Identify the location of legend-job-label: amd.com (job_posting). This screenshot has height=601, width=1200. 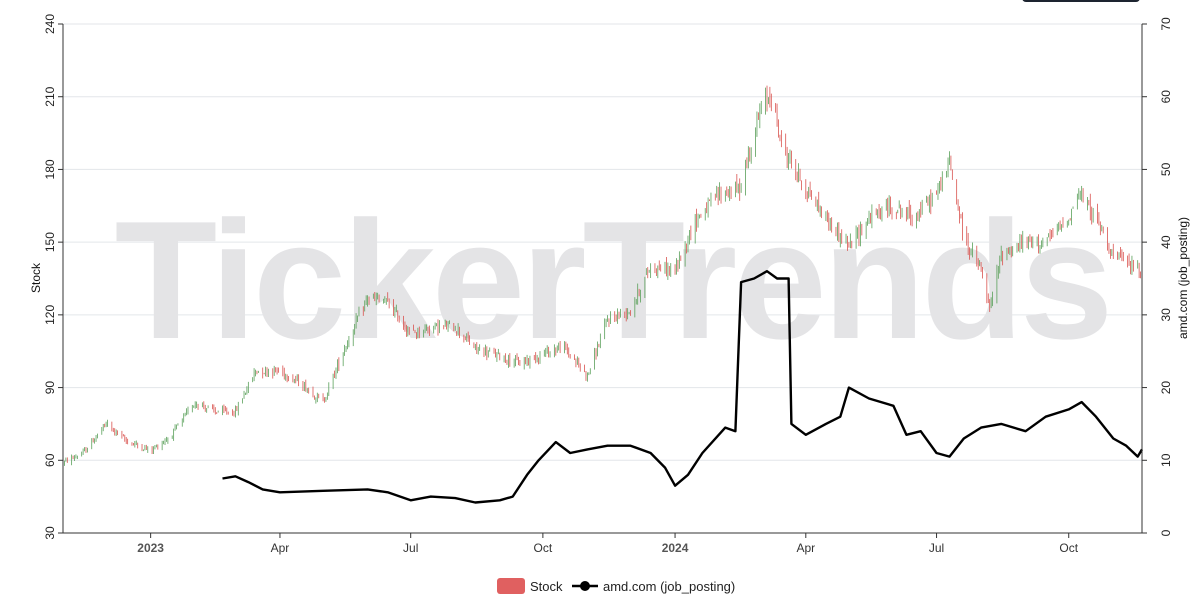
(669, 586).